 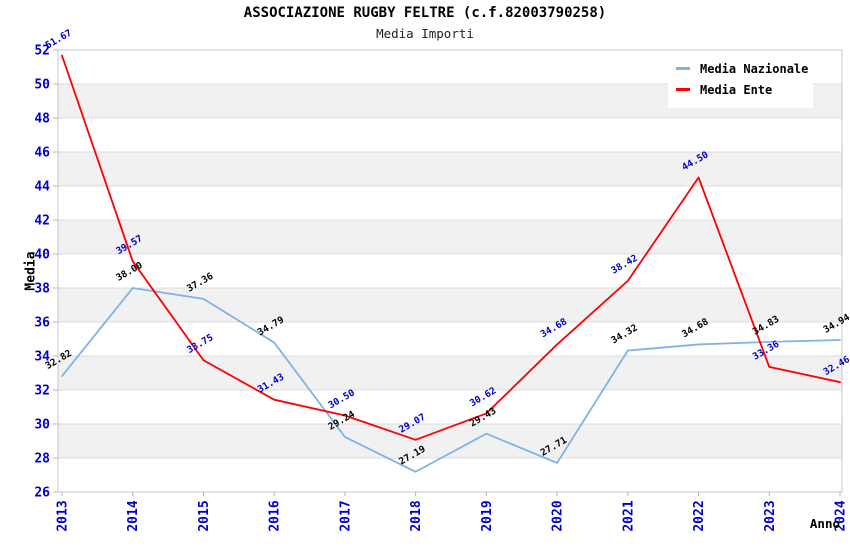 What do you see at coordinates (42, 425) in the screenshot?
I see `y-tick-label: 30` at bounding box center [42, 425].